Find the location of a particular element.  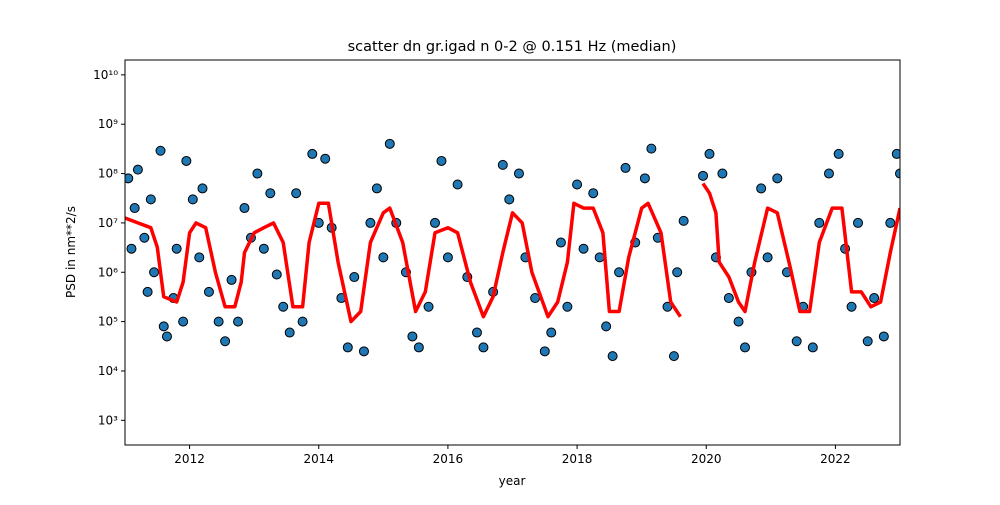

y-tick-label: 10⁷ is located at coordinates (108, 223).